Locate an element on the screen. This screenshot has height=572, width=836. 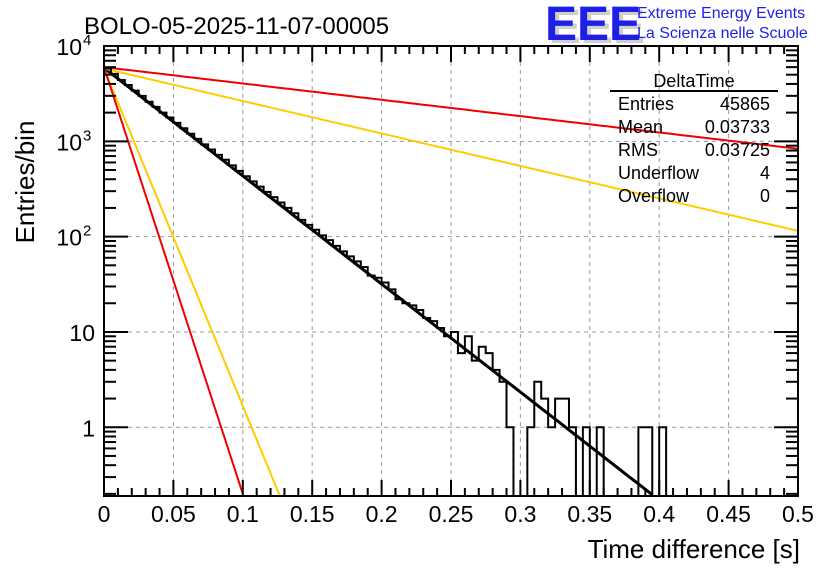
x-tick-label: 0.2 is located at coordinates (382, 514).